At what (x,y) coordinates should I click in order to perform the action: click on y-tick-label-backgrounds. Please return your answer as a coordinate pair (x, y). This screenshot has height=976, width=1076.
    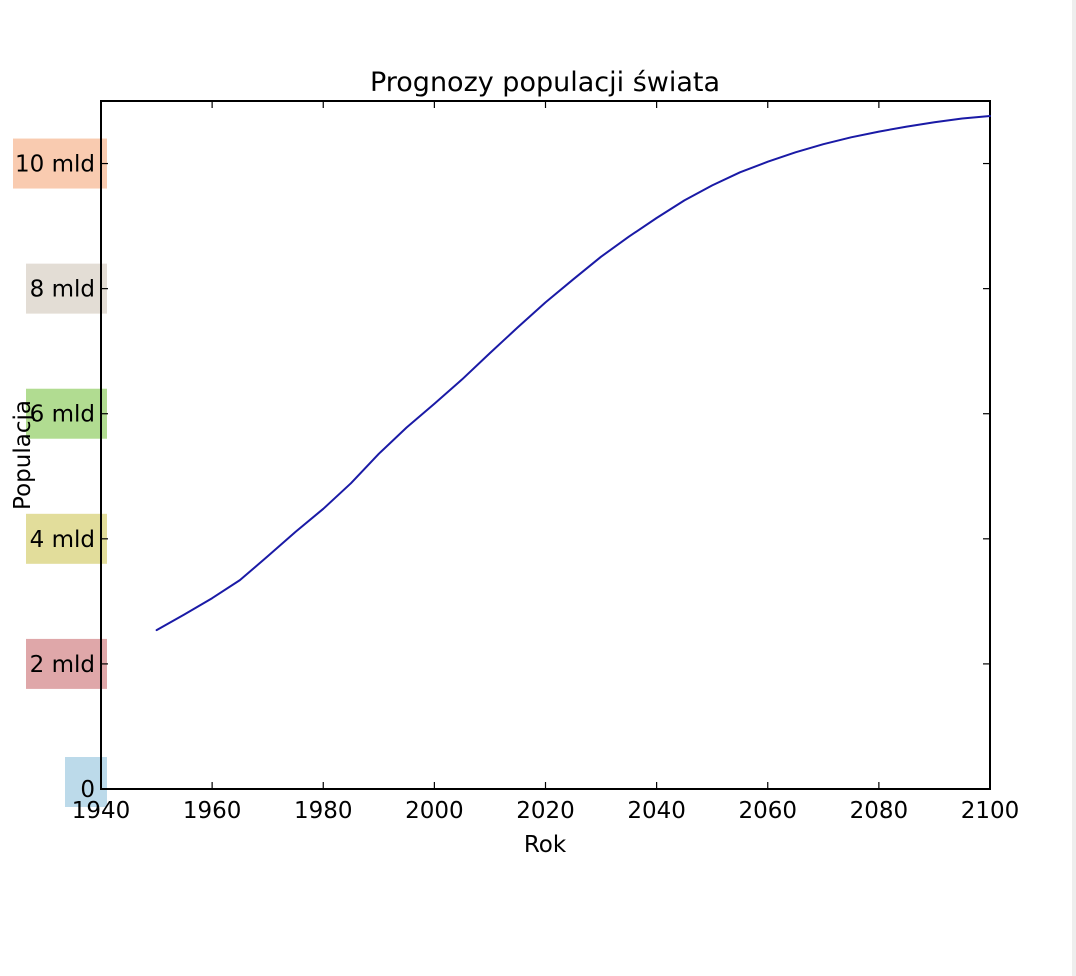
    Looking at the image, I should click on (60, 472).